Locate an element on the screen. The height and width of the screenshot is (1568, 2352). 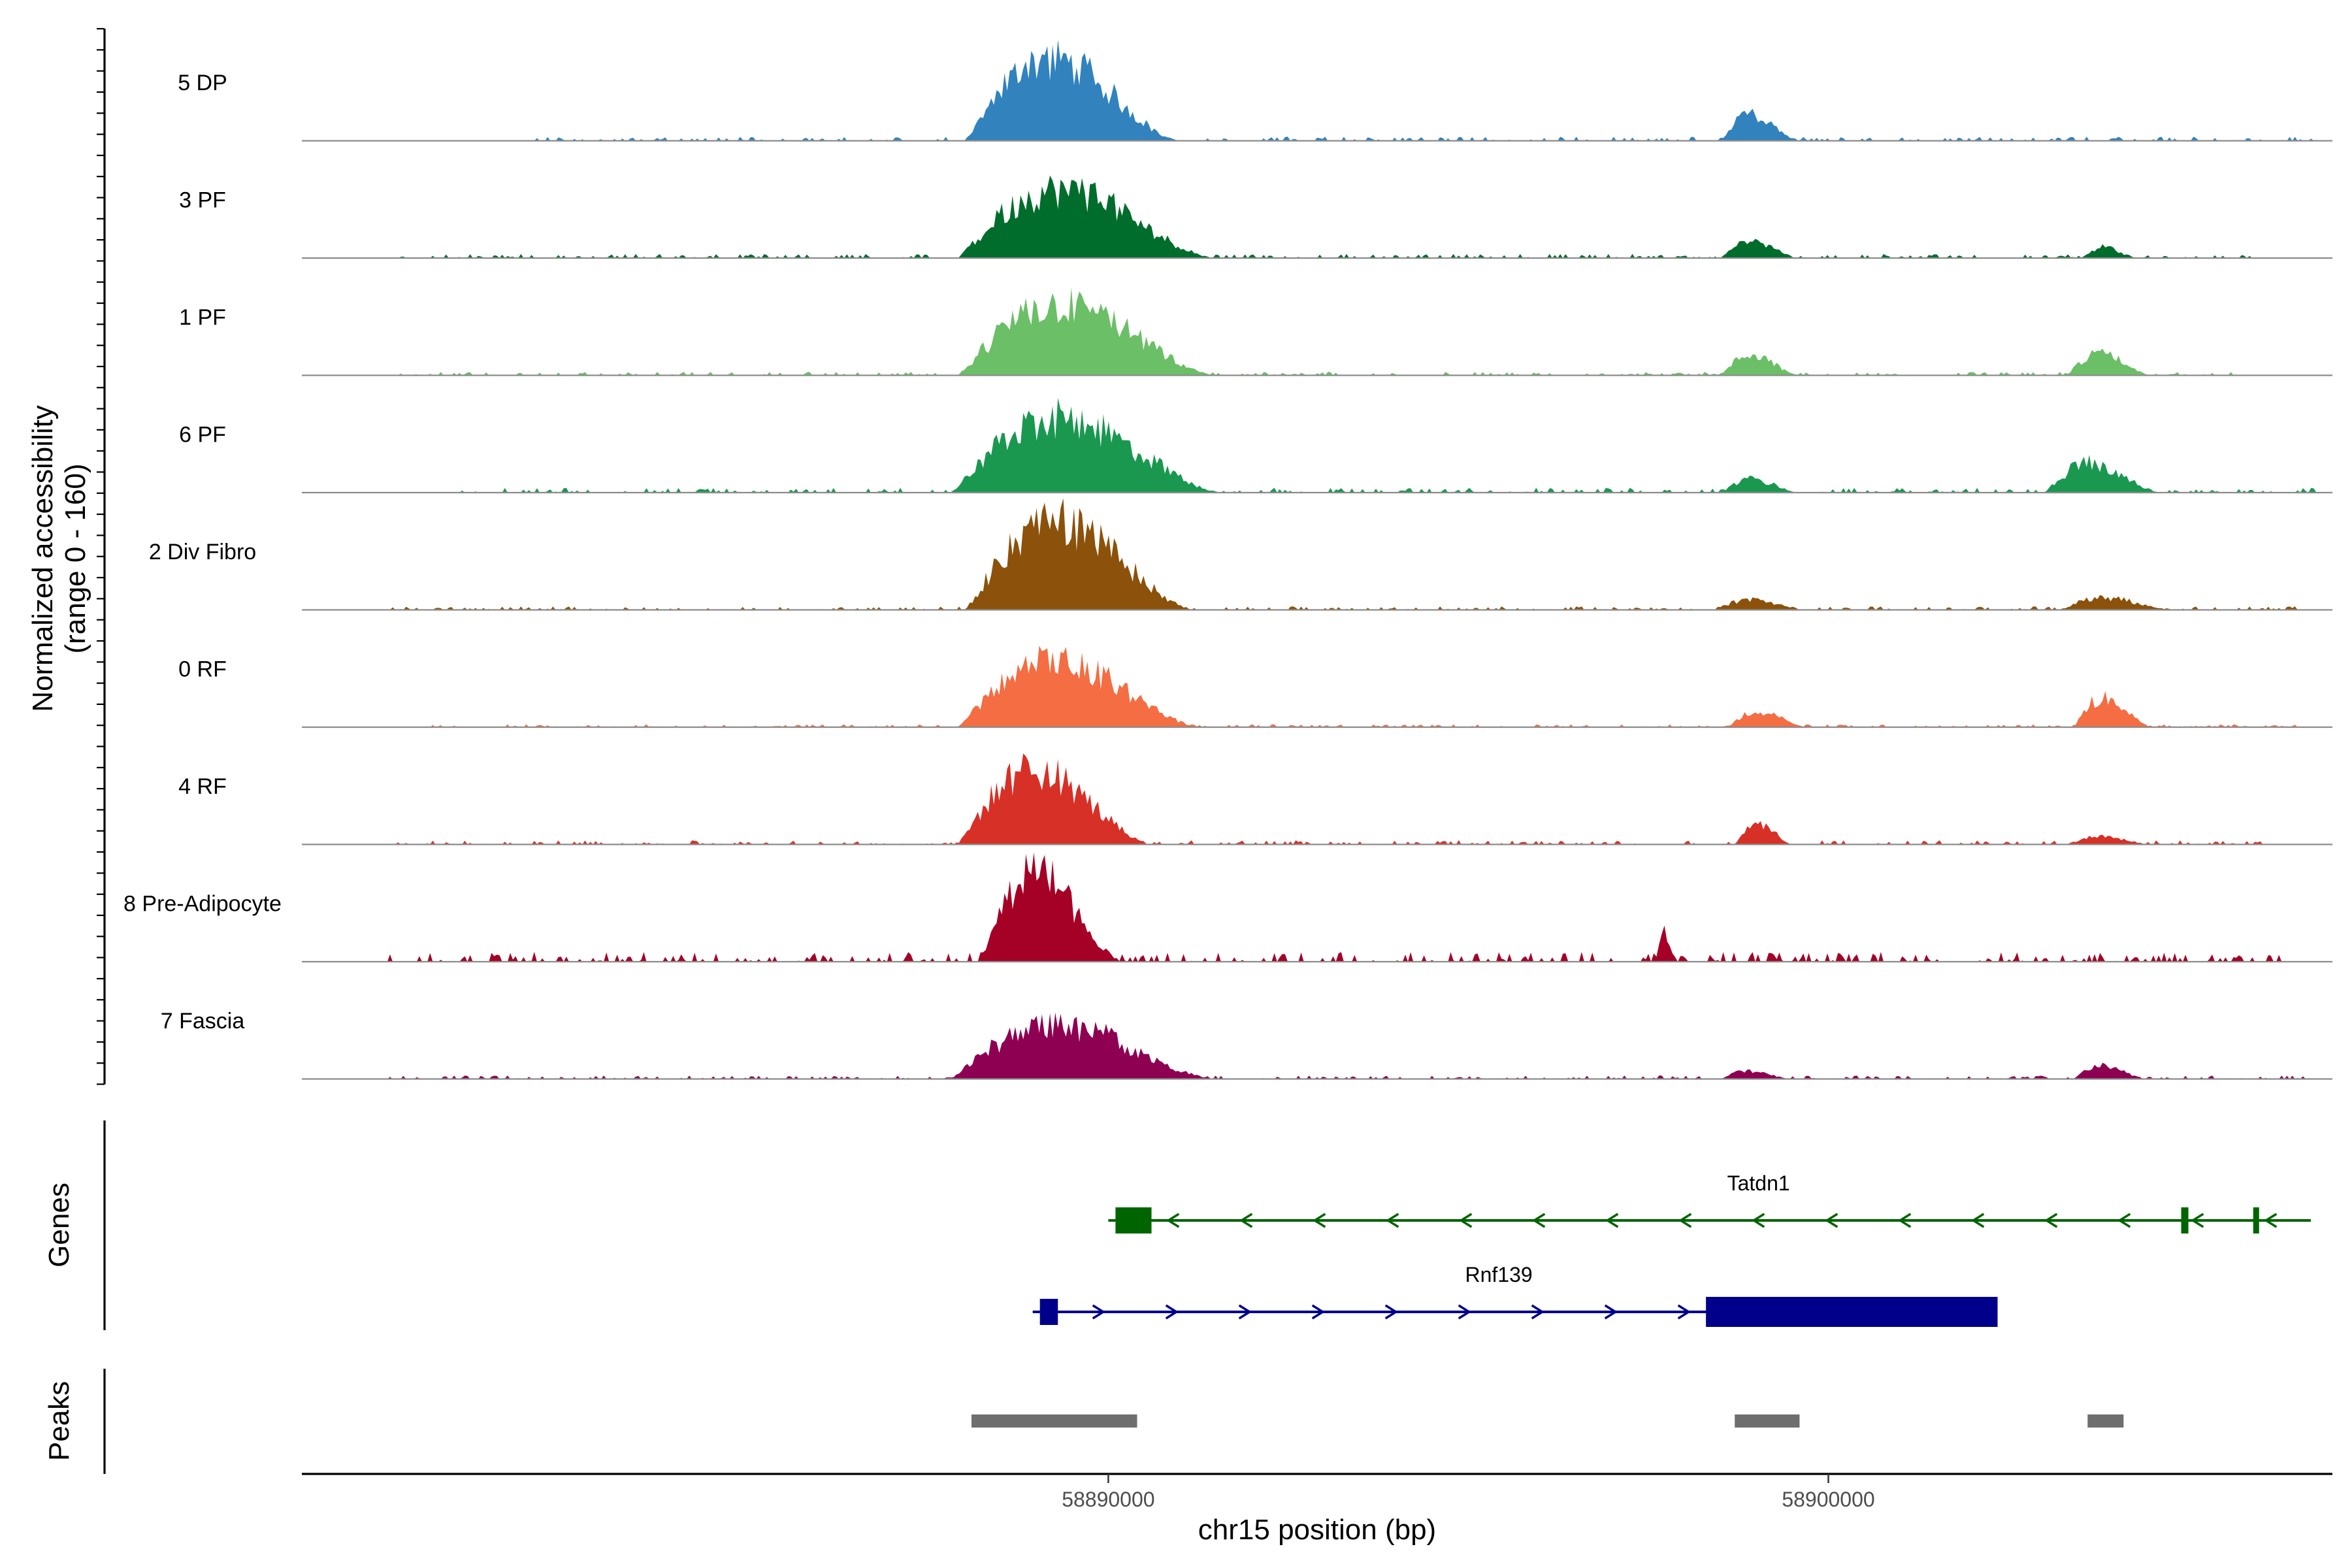
track-label: 6 PF is located at coordinates (202, 434).